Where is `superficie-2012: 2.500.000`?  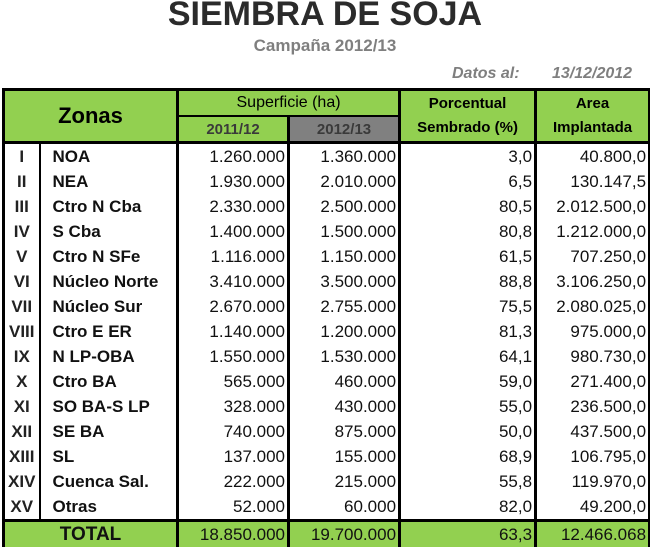
superficie-2012: 2.500.000 is located at coordinates (345, 206).